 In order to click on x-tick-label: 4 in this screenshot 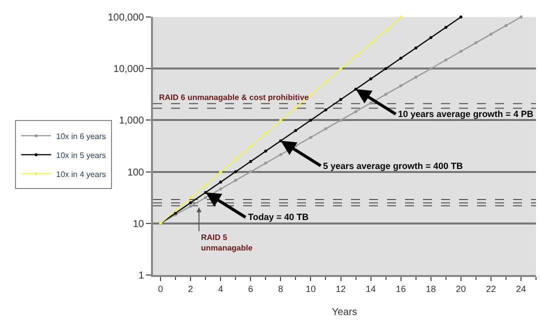, I will do `click(221, 289)`.